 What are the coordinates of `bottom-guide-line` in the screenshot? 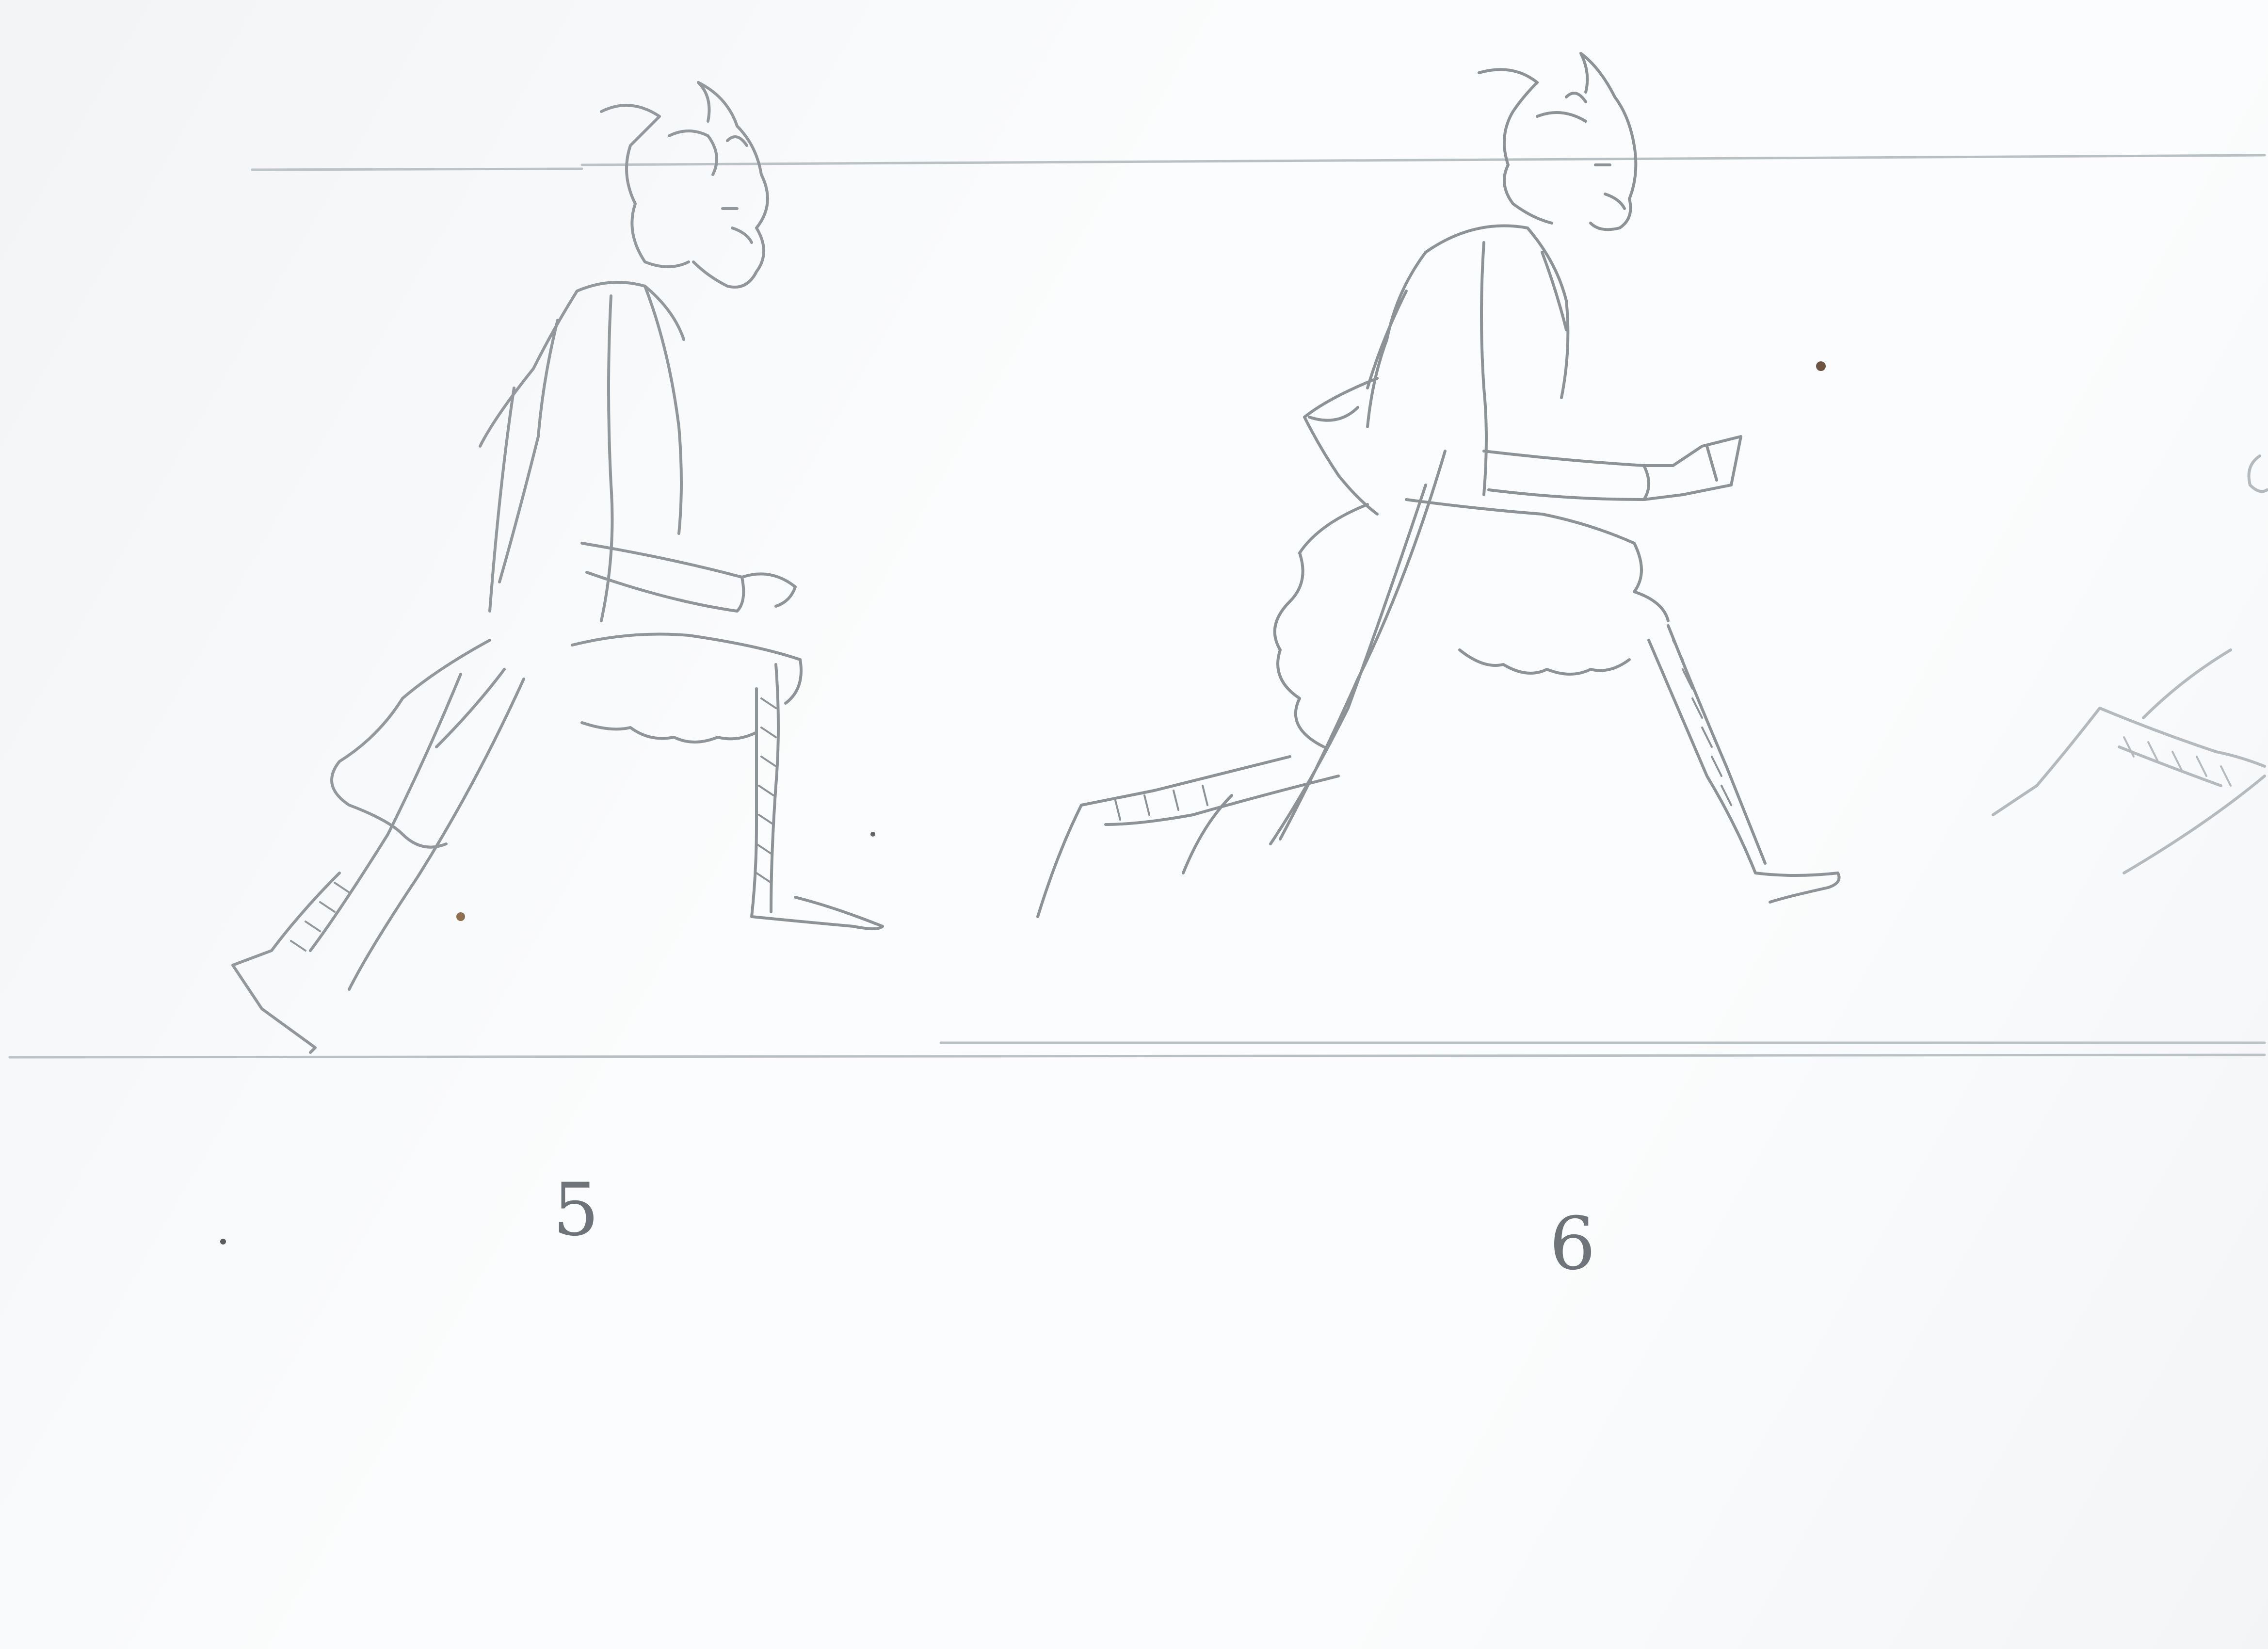 It's located at (1137, 1050).